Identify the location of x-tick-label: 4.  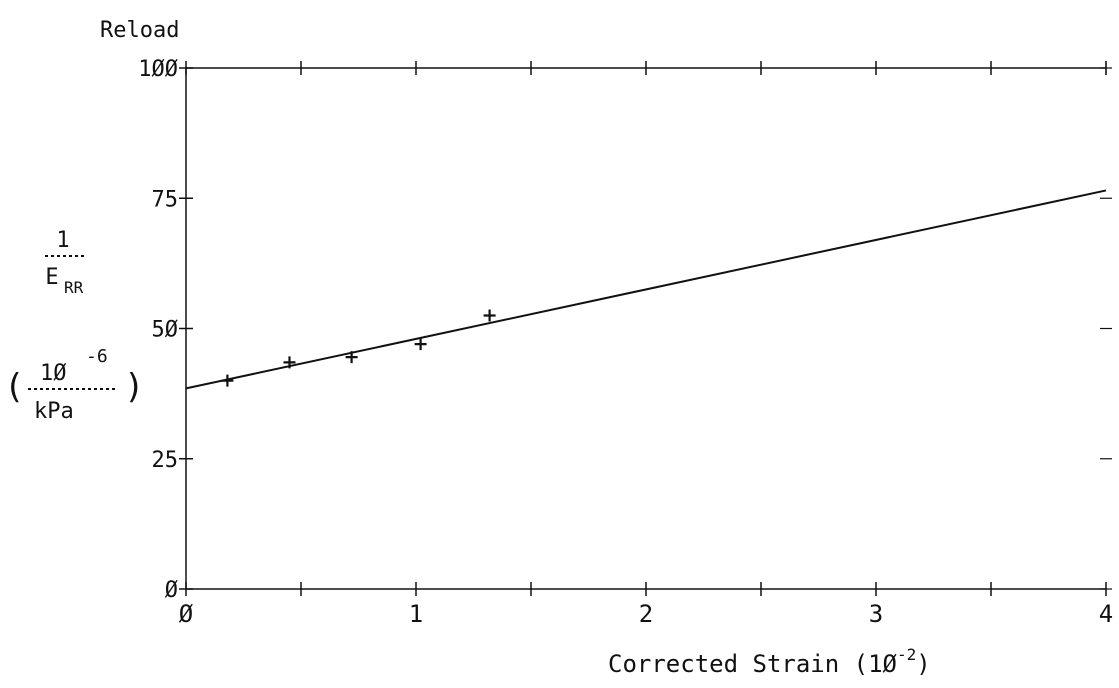
(1106, 614).